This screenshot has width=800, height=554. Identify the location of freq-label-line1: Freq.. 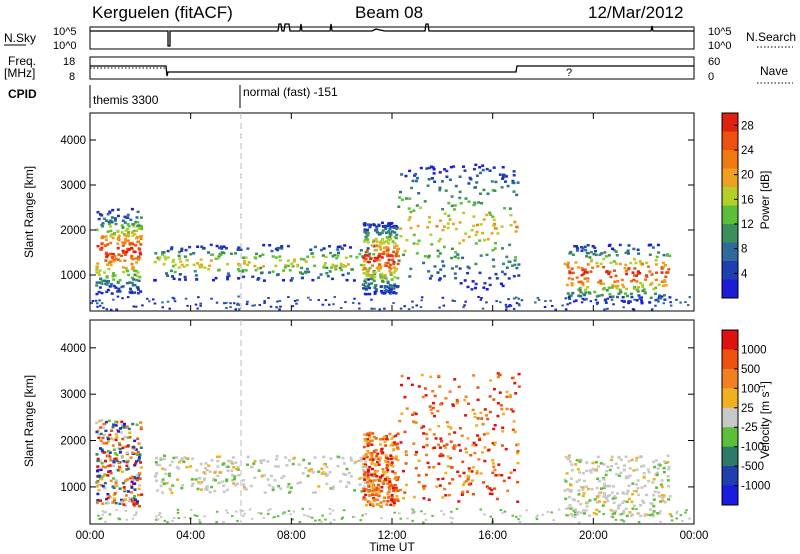
(22, 61).